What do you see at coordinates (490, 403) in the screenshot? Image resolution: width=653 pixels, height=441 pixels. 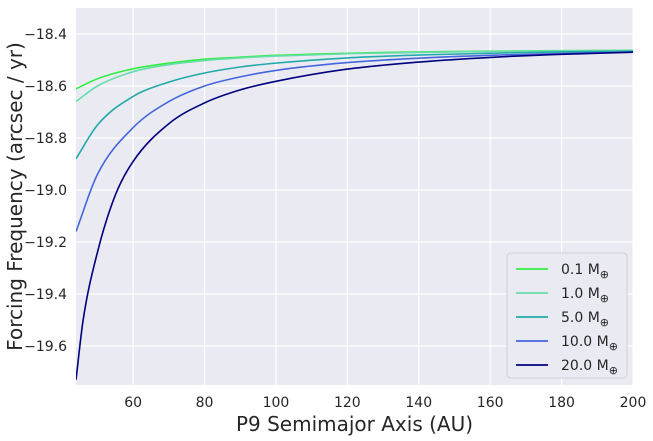 I see `x-tick-label: 160` at bounding box center [490, 403].